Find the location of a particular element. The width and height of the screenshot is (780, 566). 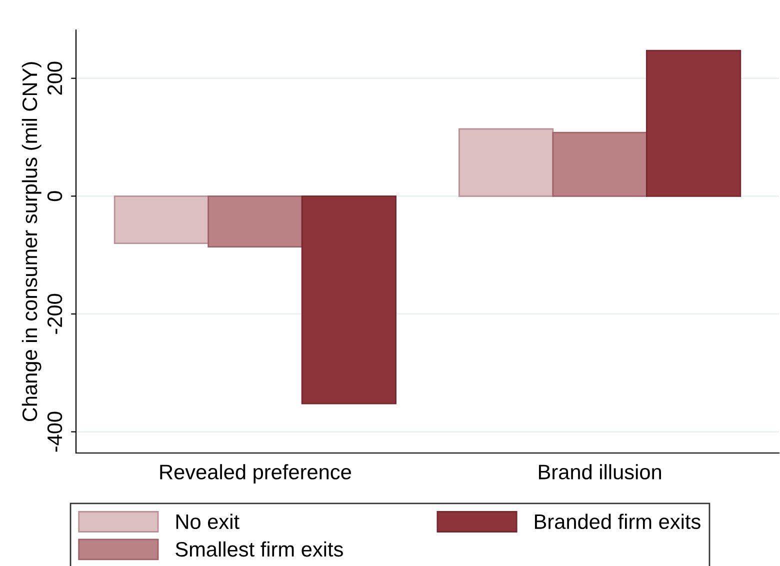

x-tick-label: Brand illusion is located at coordinates (599, 472).